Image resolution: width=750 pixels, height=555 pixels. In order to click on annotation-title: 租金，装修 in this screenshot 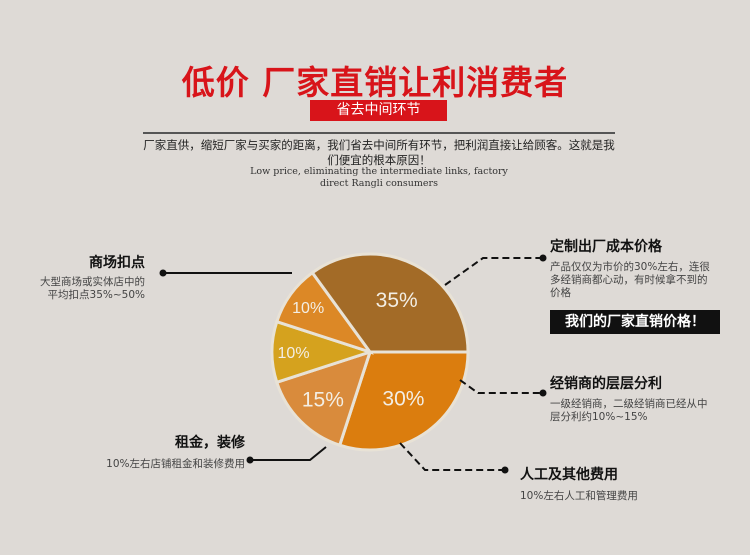, I will do `click(210, 443)`.